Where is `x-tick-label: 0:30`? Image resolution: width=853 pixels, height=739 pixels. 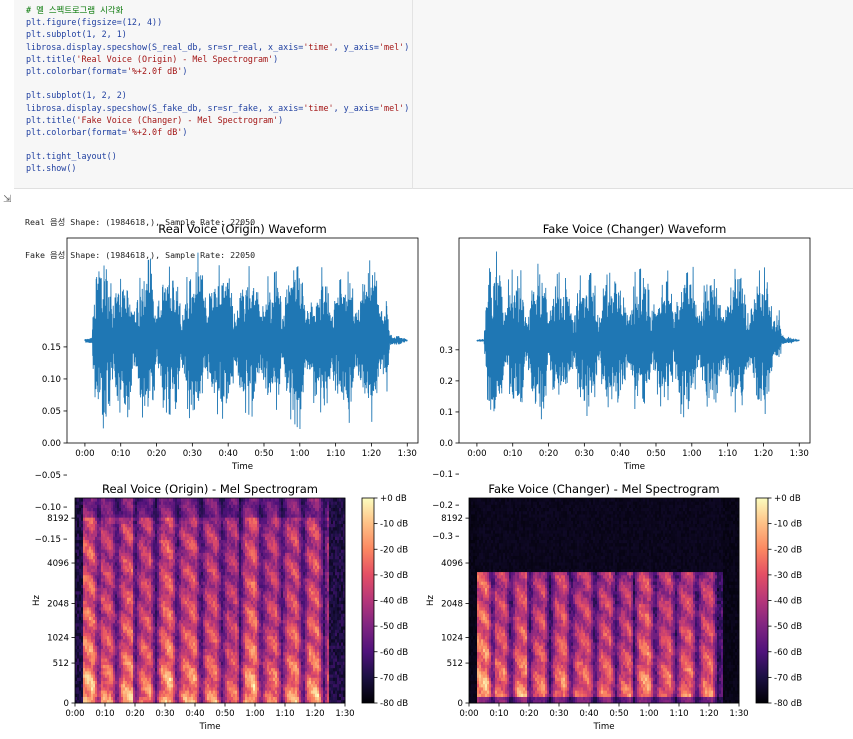
x-tick-label: 0:30 is located at coordinates (192, 454).